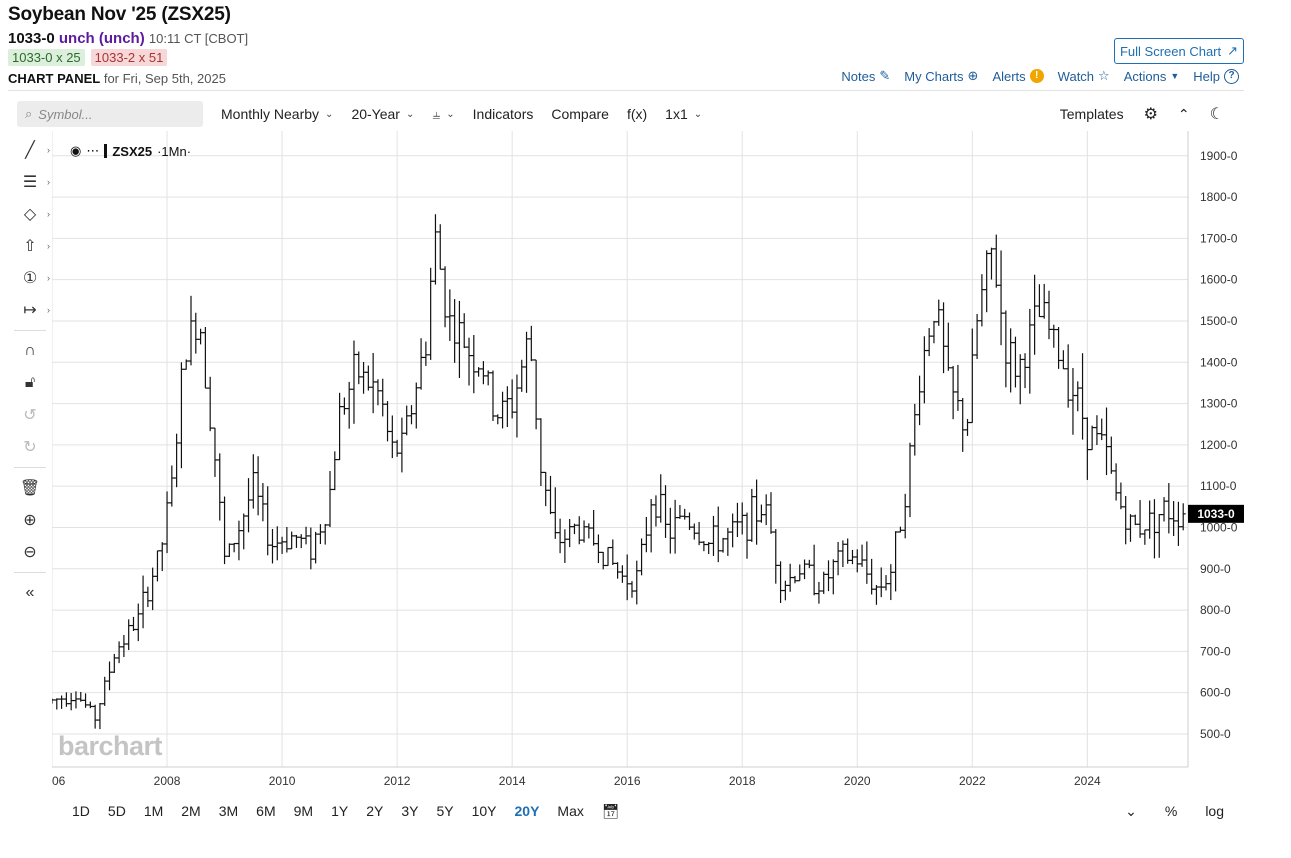 This screenshot has width=1291, height=858. What do you see at coordinates (1171, 811) in the screenshot?
I see `percent-toggle: %` at bounding box center [1171, 811].